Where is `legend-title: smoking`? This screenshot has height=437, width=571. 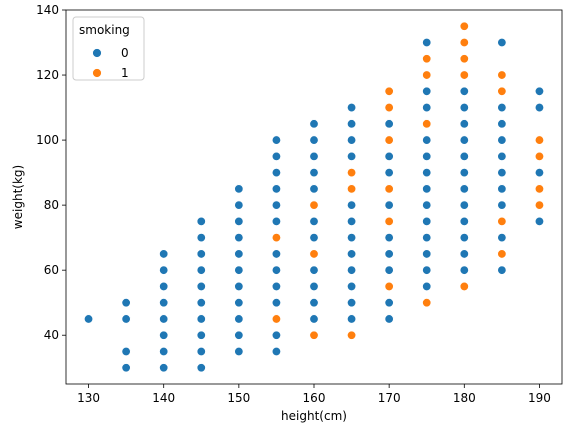
legend-title: smoking is located at coordinates (104, 30).